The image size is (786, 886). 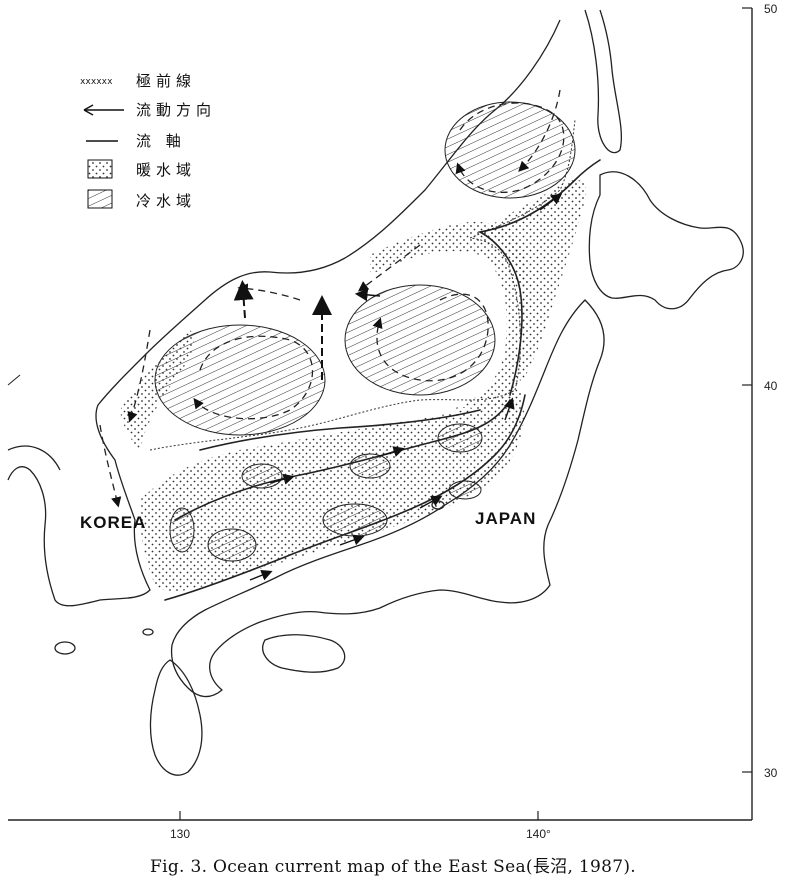 I want to click on warm-water-symbol, so click(x=100, y=169).